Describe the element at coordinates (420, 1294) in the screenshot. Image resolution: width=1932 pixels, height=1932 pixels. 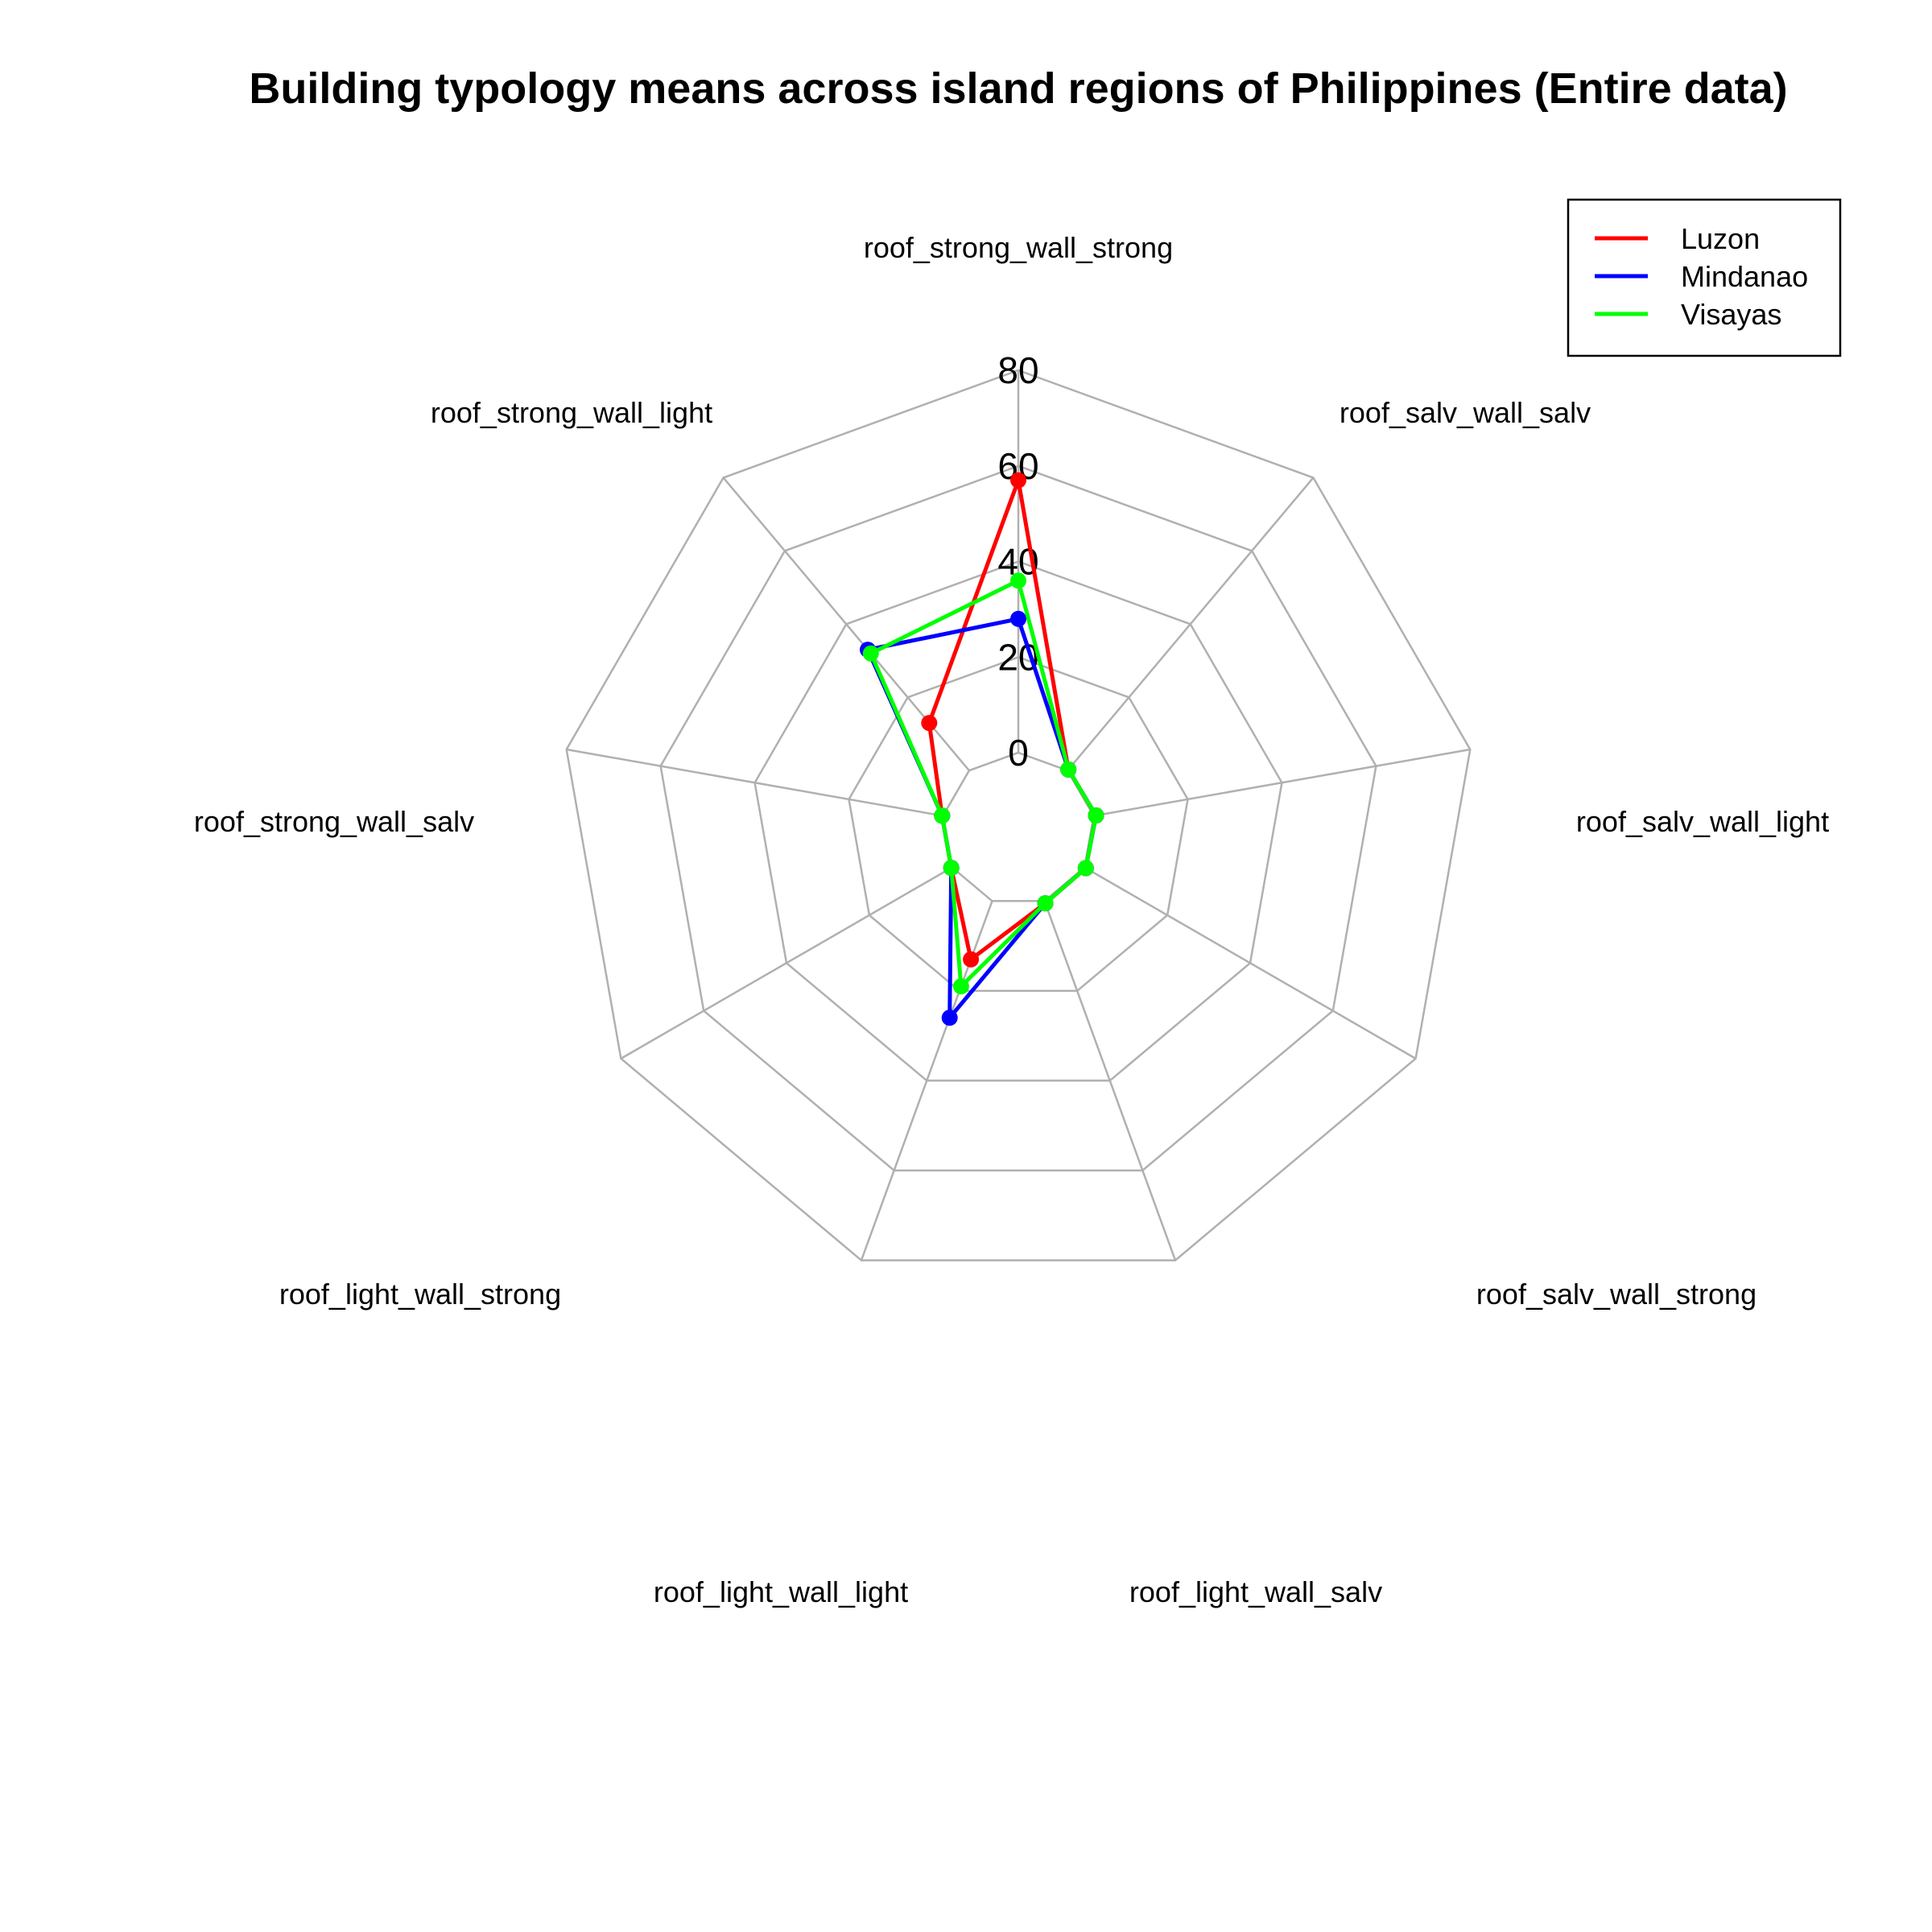
I see `axis-label: roof_light_wall_strong` at that location.